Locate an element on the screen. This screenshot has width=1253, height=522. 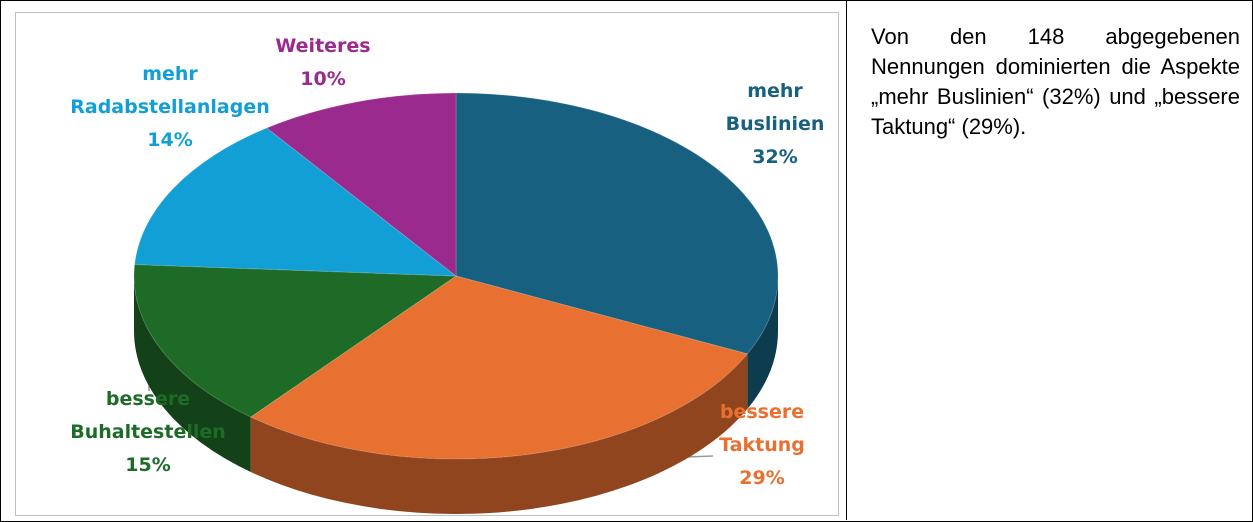
data-label: mehr Radabstellanlagen 14% is located at coordinates (169, 107).